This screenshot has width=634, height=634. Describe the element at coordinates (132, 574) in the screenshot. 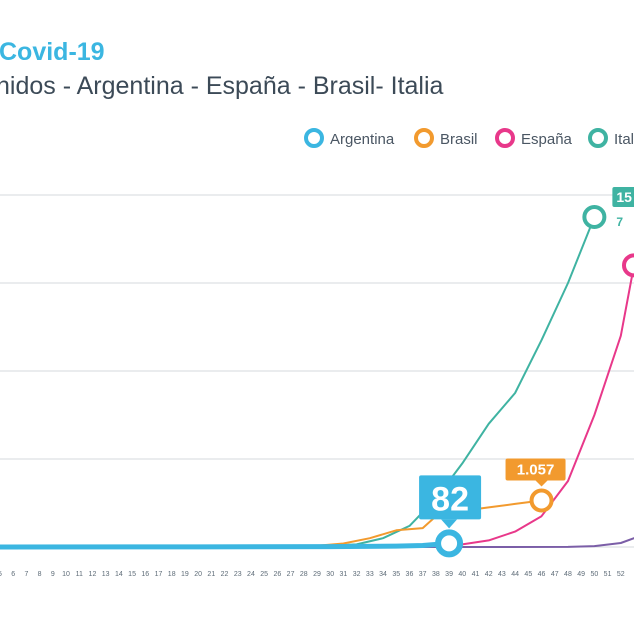

I see `x-tick-label: 15` at that location.